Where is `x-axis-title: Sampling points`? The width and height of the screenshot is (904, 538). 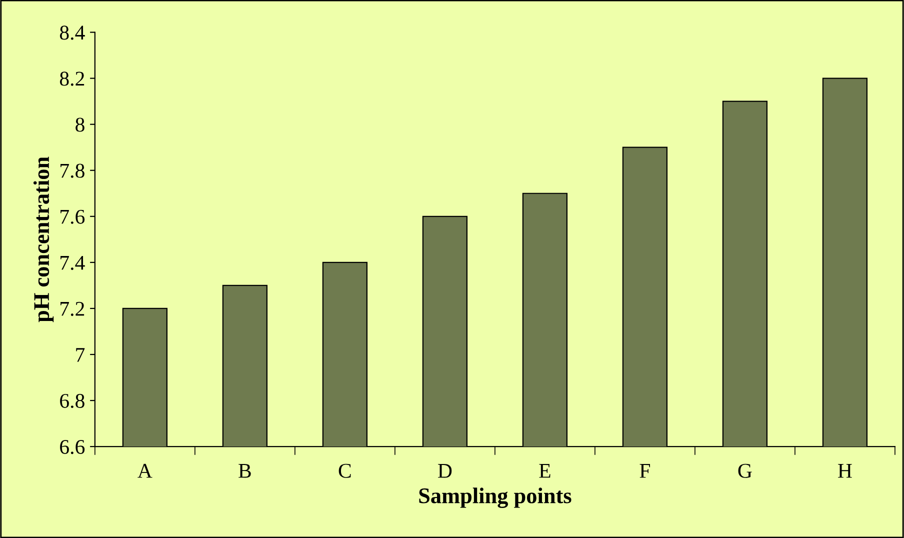
x-axis-title: Sampling points is located at coordinates (495, 498).